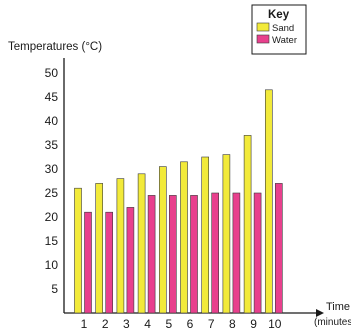 The height and width of the screenshot is (333, 351). Describe the element at coordinates (52, 169) in the screenshot. I see `y-tick-label: 30` at that location.